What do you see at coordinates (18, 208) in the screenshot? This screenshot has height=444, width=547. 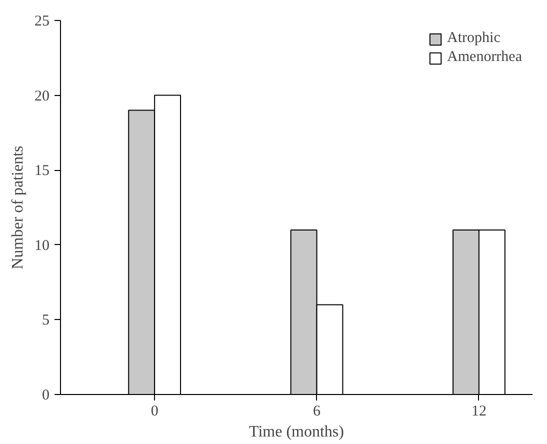 I see `y-axis-title: Number of patients` at bounding box center [18, 208].